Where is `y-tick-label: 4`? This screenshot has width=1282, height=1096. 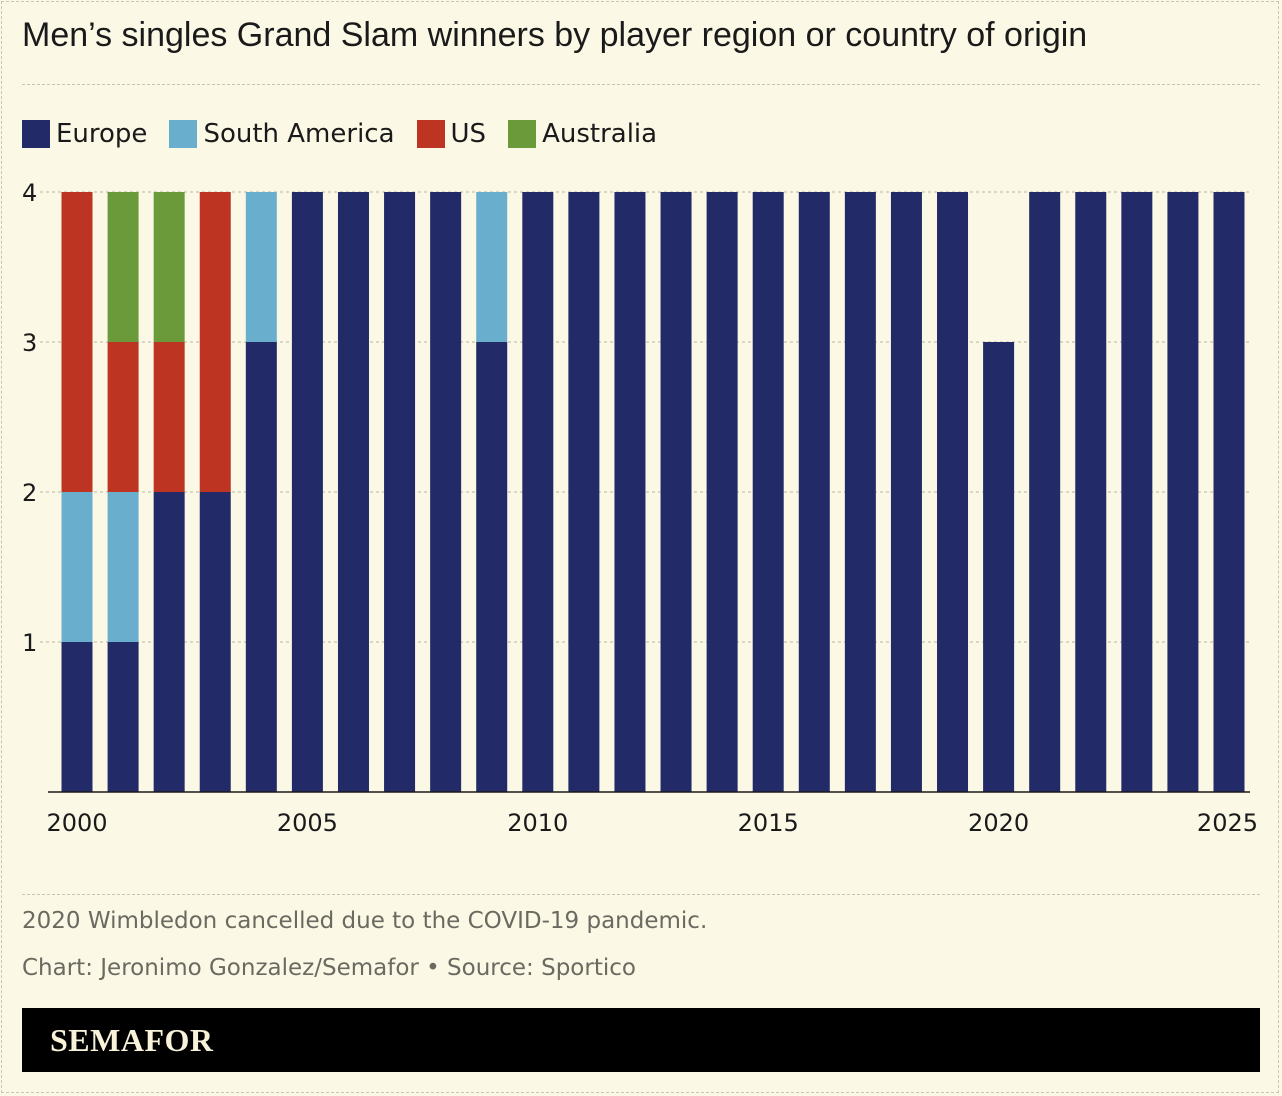 y-tick-label: 4 is located at coordinates (29, 193).